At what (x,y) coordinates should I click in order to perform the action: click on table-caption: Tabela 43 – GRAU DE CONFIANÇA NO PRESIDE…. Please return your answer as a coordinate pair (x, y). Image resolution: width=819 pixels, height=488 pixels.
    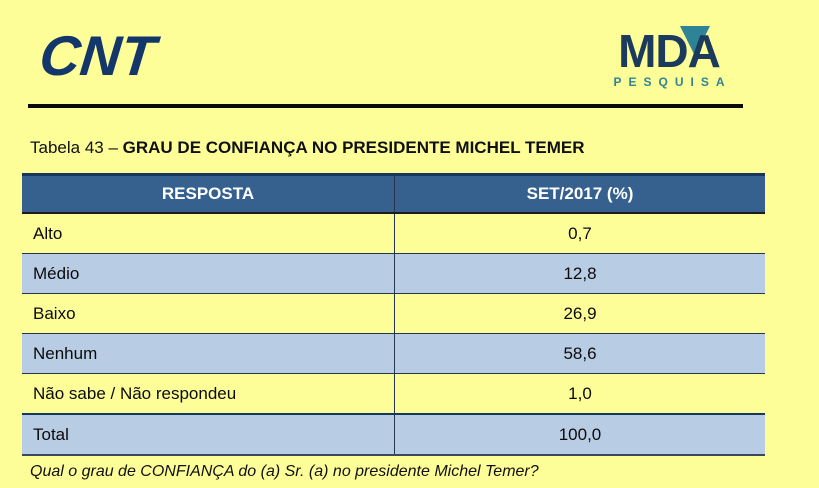
    Looking at the image, I should click on (424, 148).